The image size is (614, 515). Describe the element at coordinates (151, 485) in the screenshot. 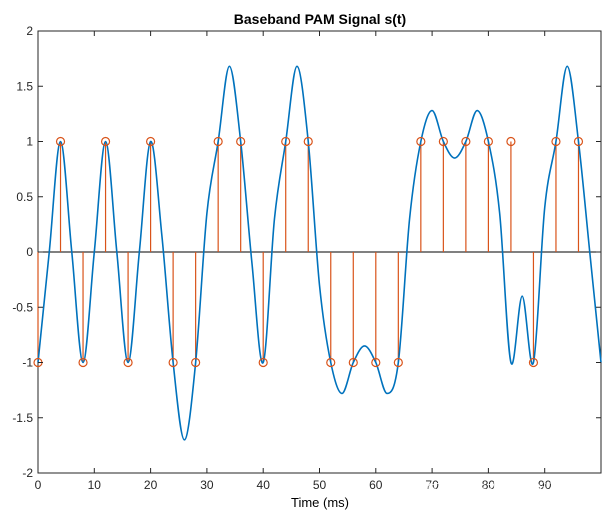

I see `x-tick-label: 20` at that location.